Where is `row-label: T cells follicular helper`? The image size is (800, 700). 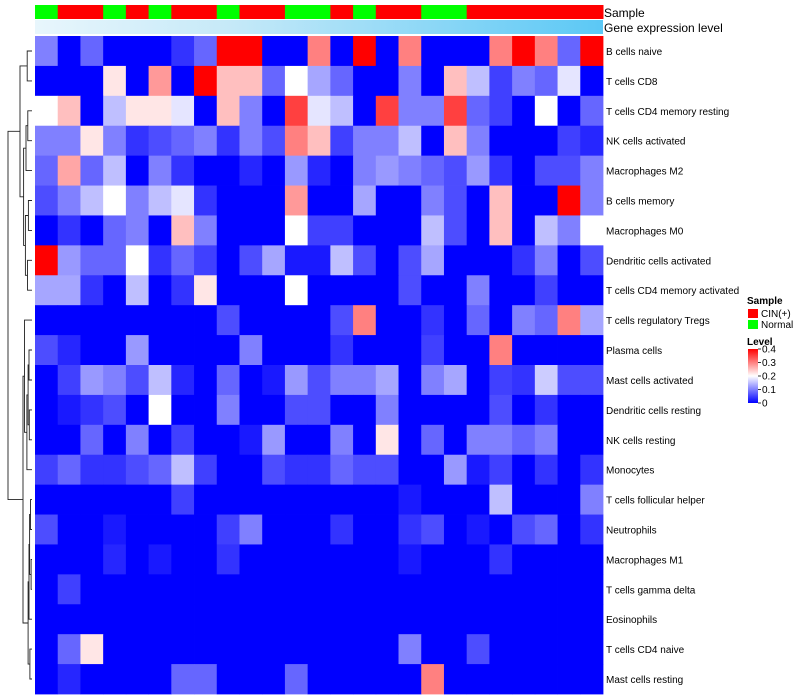 row-label: T cells follicular helper is located at coordinates (655, 501).